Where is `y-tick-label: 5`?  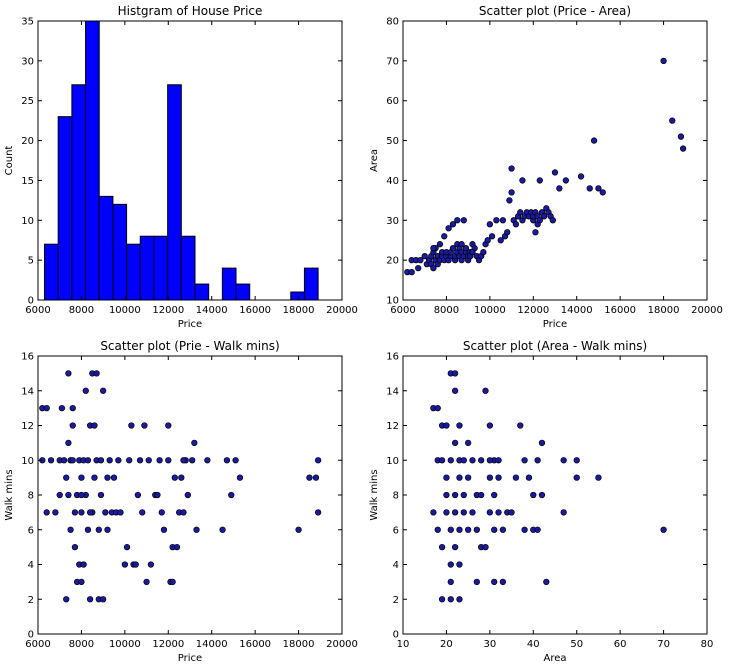 y-tick-label: 5 is located at coordinates (31, 261).